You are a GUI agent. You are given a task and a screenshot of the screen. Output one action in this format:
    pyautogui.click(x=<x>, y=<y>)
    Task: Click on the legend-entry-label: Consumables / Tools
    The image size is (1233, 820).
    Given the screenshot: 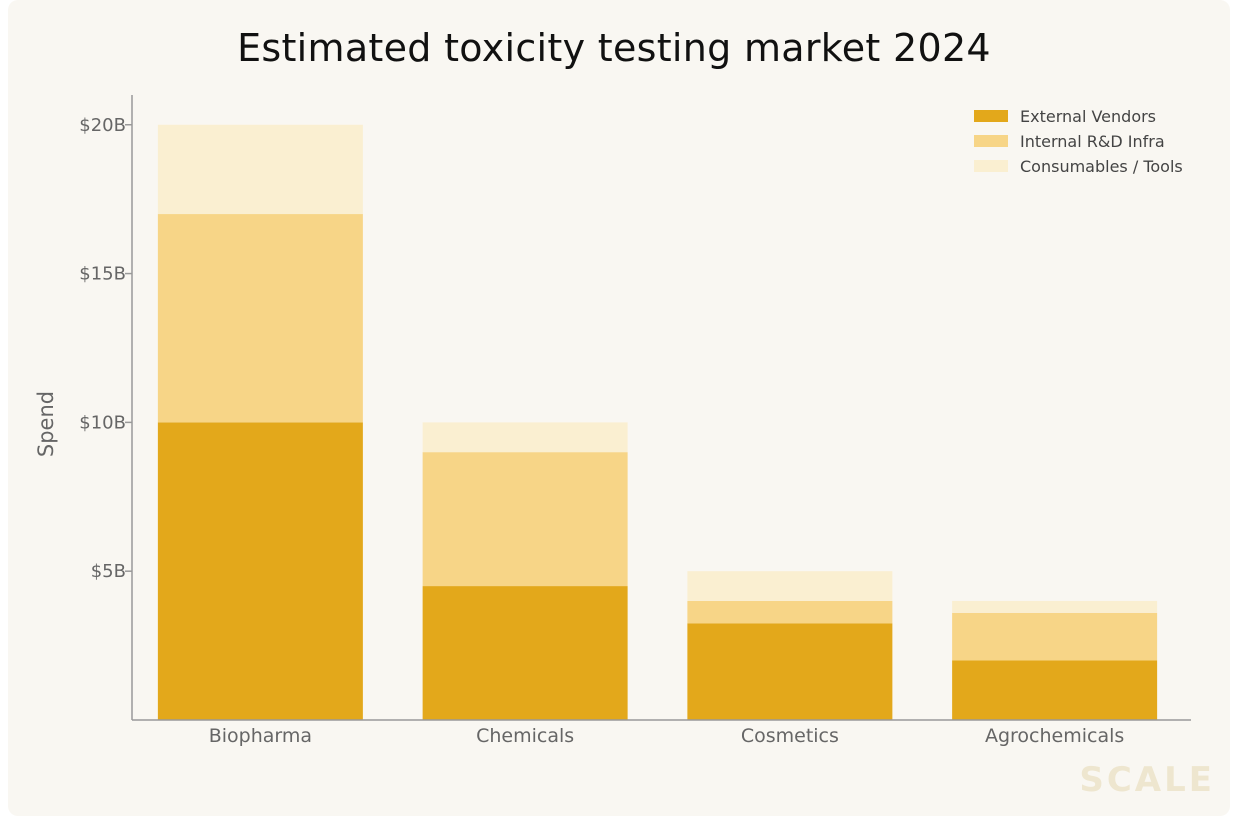 What is the action you would take?
    pyautogui.click(x=1101, y=166)
    